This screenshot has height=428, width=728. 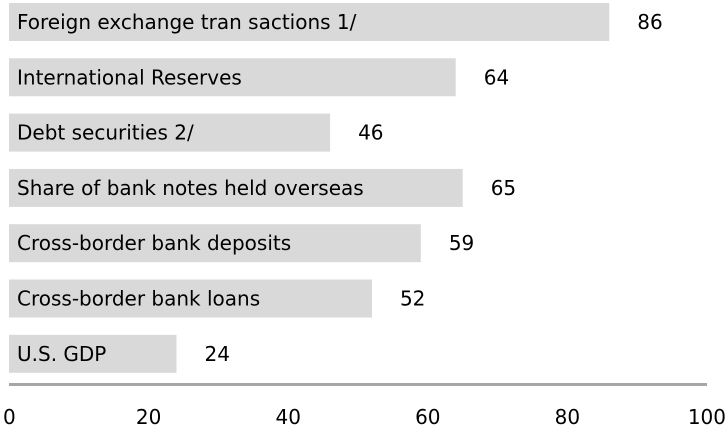 What do you see at coordinates (190, 188) in the screenshot?
I see `bar-category-label: Share of bank notes held overseas` at bounding box center [190, 188].